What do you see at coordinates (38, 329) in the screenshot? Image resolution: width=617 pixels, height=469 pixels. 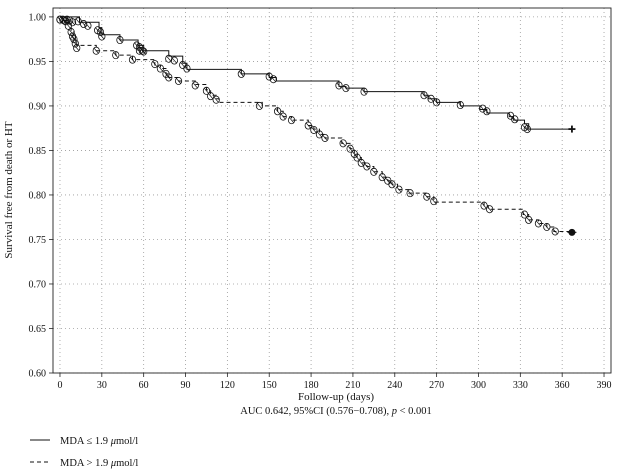 I see `y-tick-label: 0.65` at bounding box center [38, 329].